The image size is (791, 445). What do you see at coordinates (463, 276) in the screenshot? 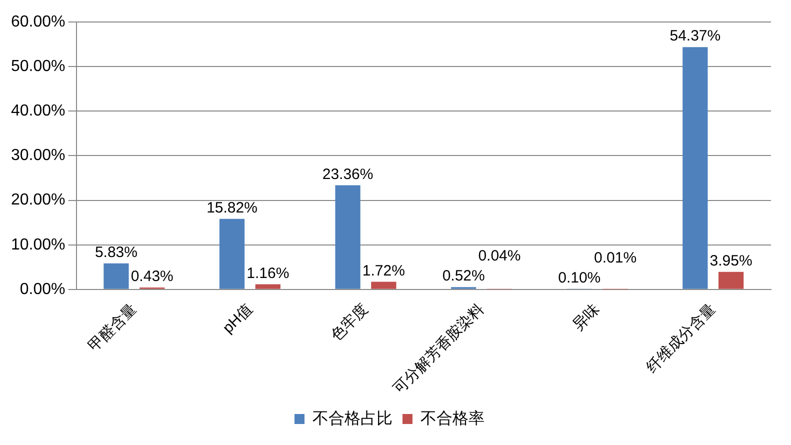
I see `data-label: 0.52%` at bounding box center [463, 276].